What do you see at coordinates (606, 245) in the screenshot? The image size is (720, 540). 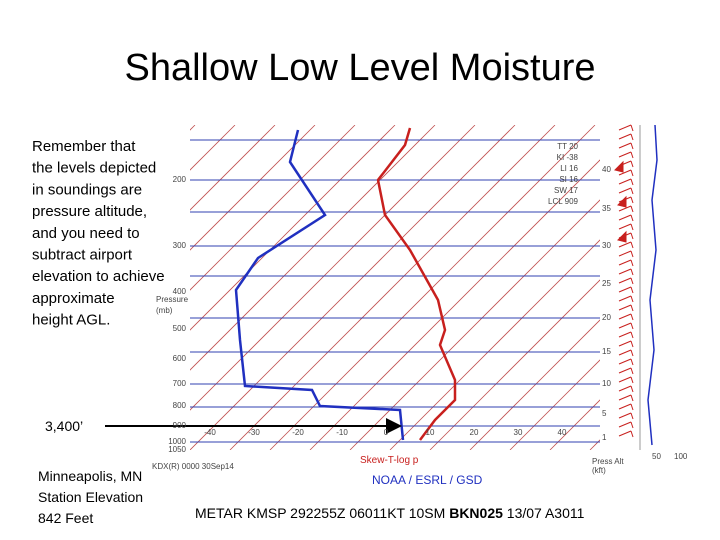 I see `height-label: 30` at bounding box center [606, 245].